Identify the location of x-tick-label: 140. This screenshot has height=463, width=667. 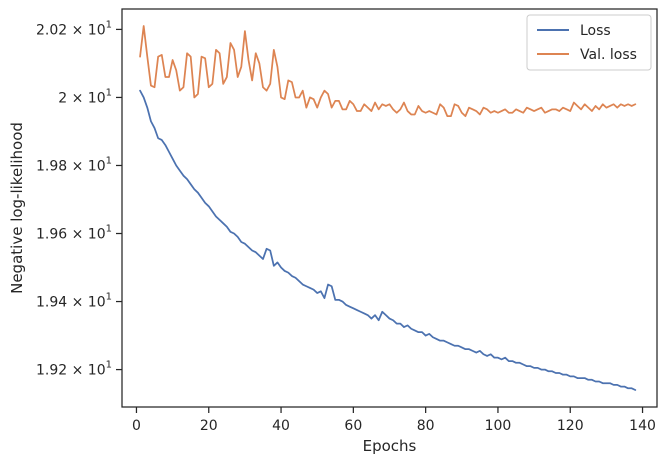
(642, 426).